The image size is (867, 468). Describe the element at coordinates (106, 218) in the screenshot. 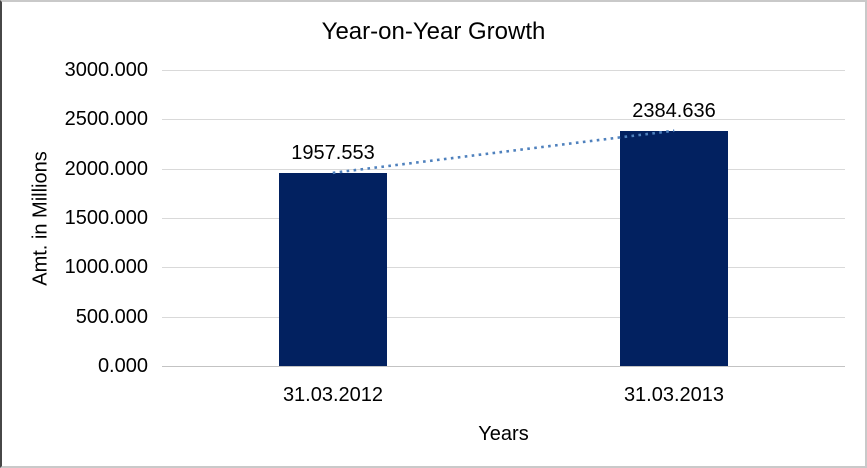

I see `y-tick-label: 1500.000` at that location.